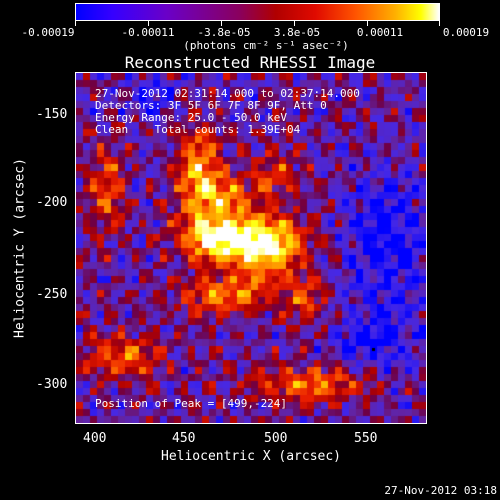 The width and height of the screenshot is (500, 500). I want to click on y-tick-label: -250, so click(52, 294).